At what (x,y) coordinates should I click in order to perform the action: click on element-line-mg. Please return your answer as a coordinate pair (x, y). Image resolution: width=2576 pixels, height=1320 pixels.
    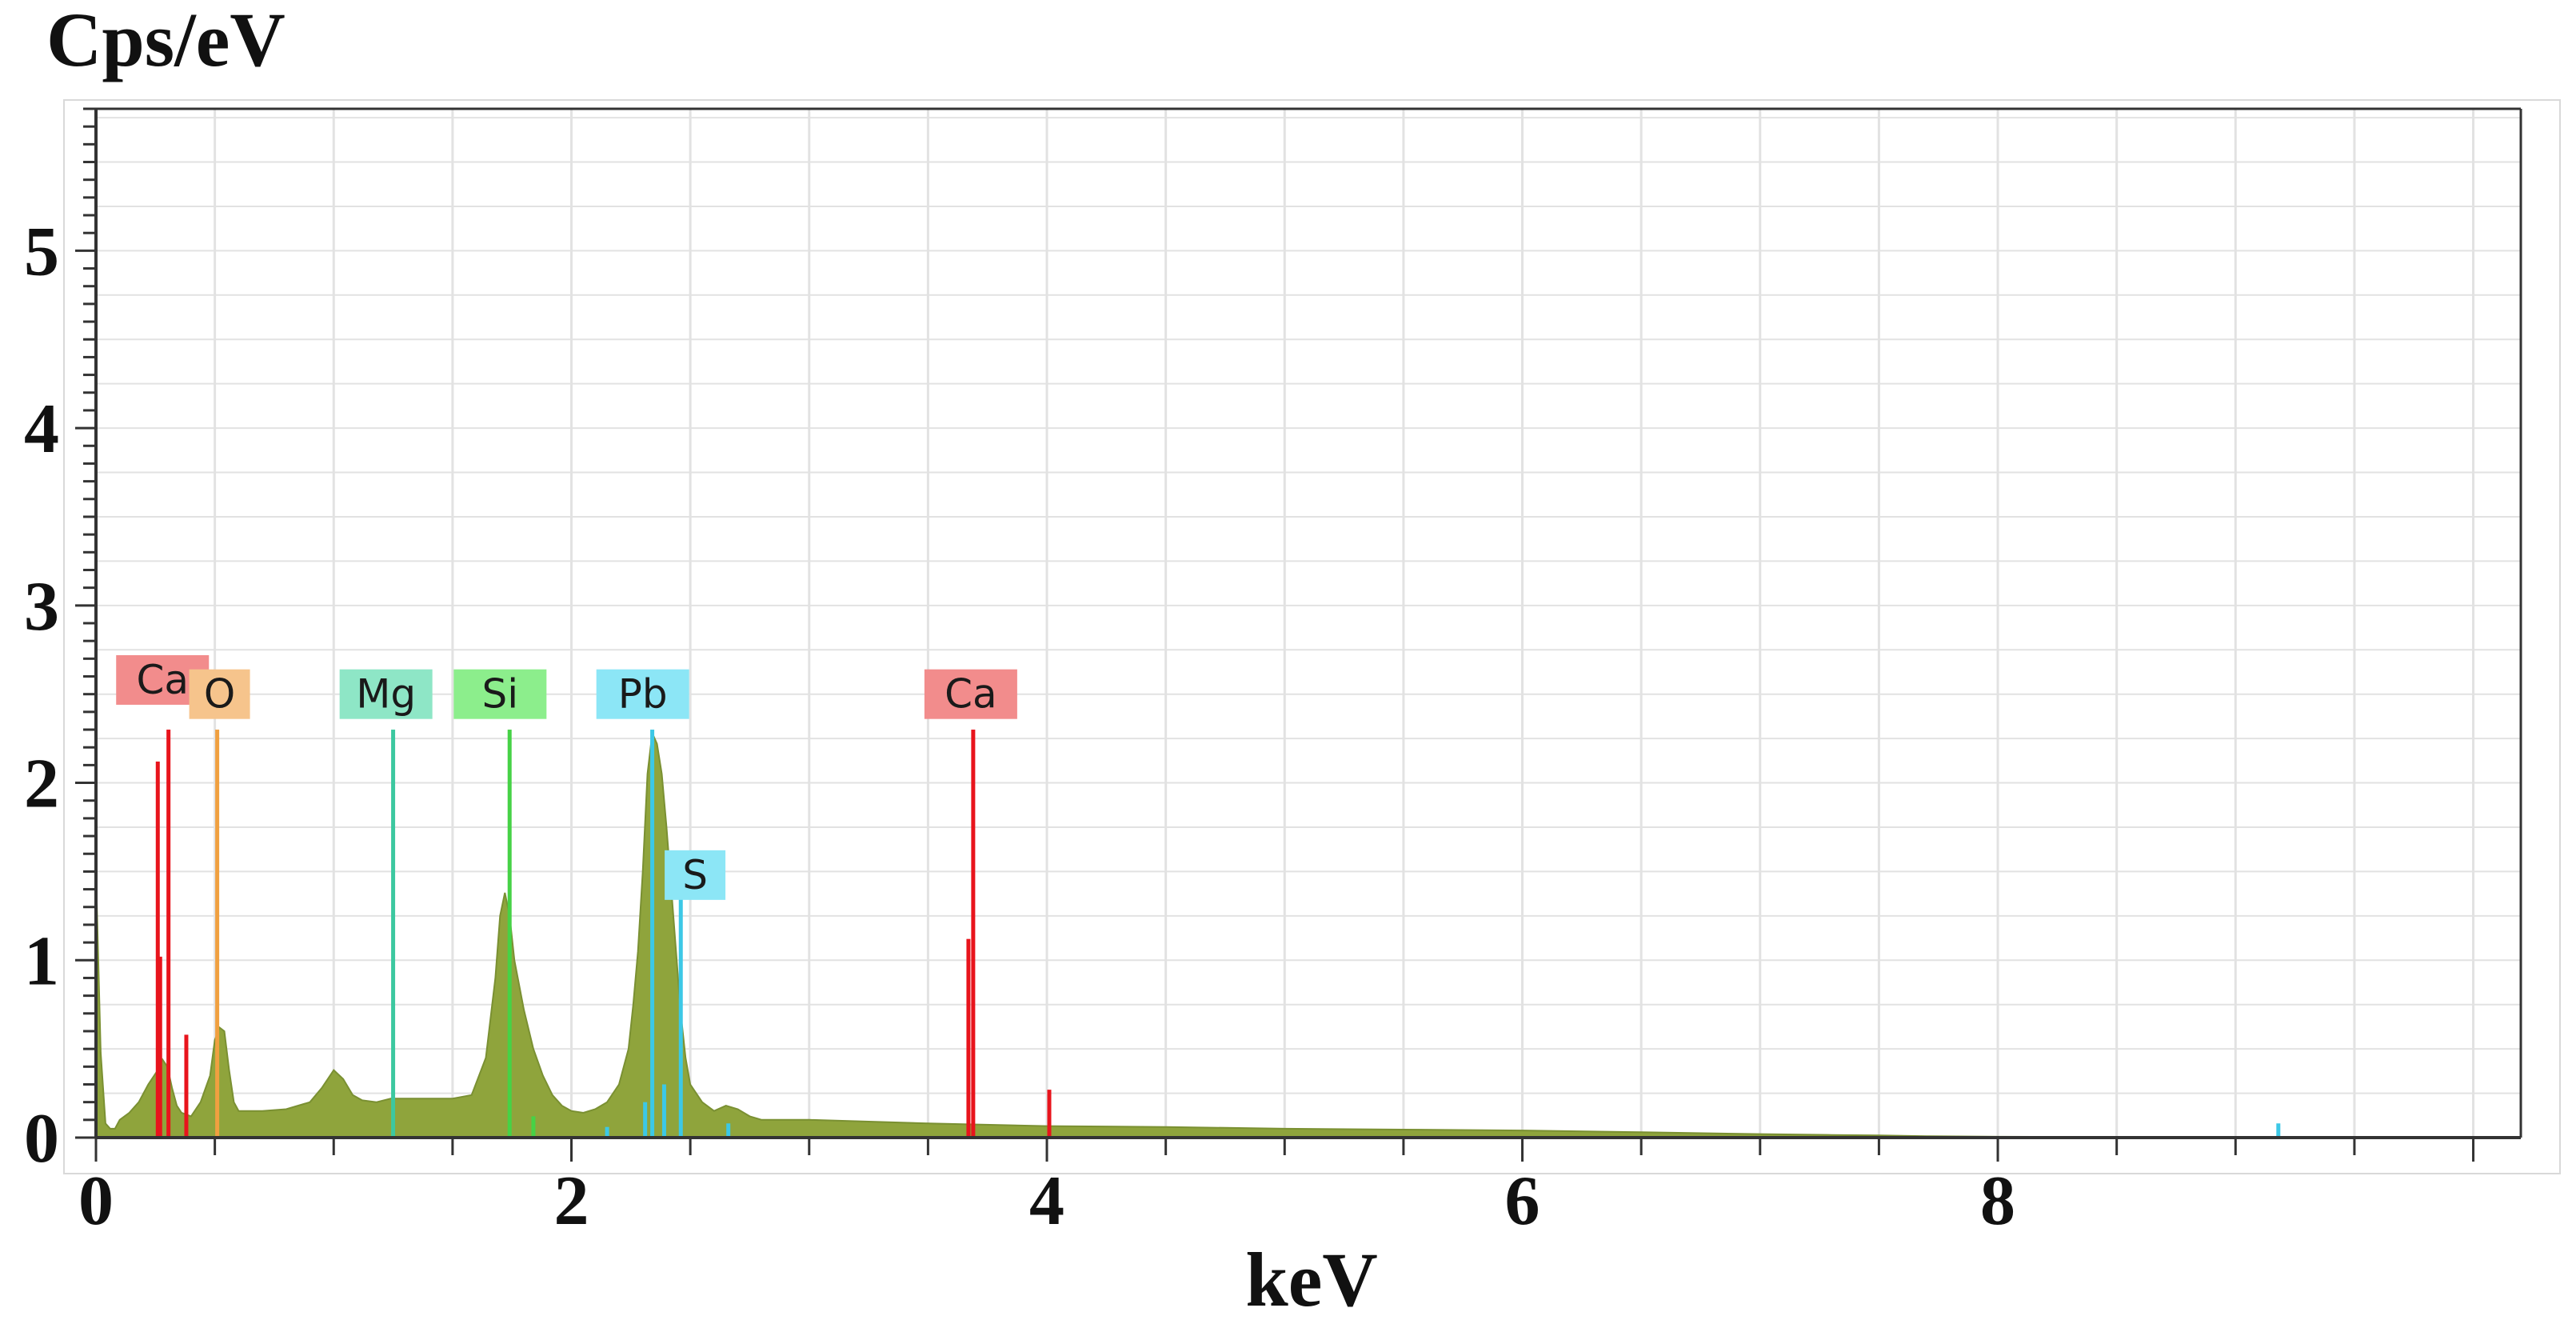
    Looking at the image, I should click on (394, 934).